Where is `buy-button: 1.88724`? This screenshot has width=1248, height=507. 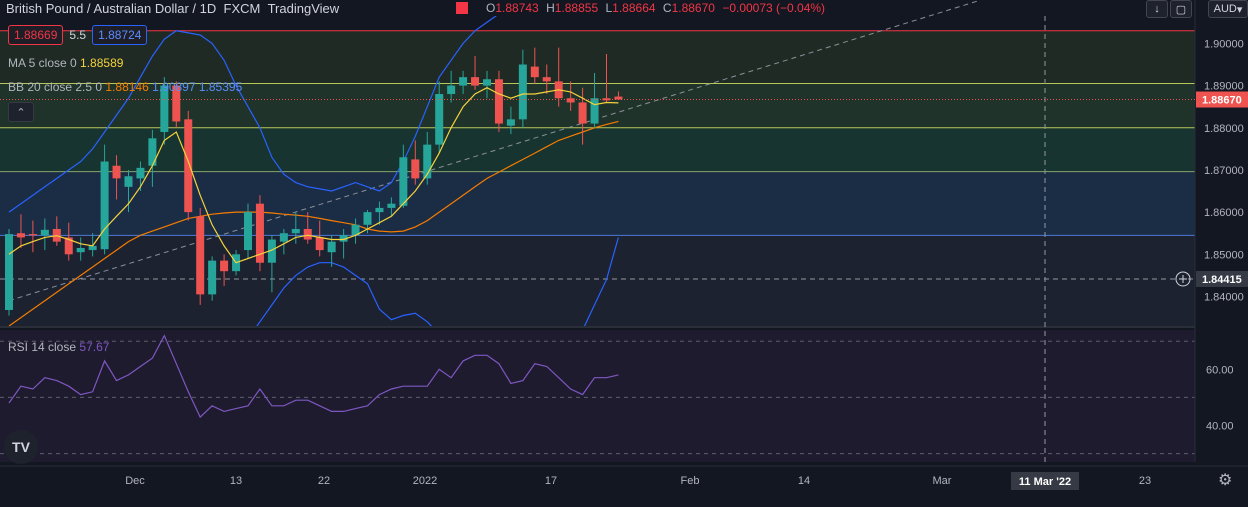 buy-button: 1.88724 is located at coordinates (120, 35).